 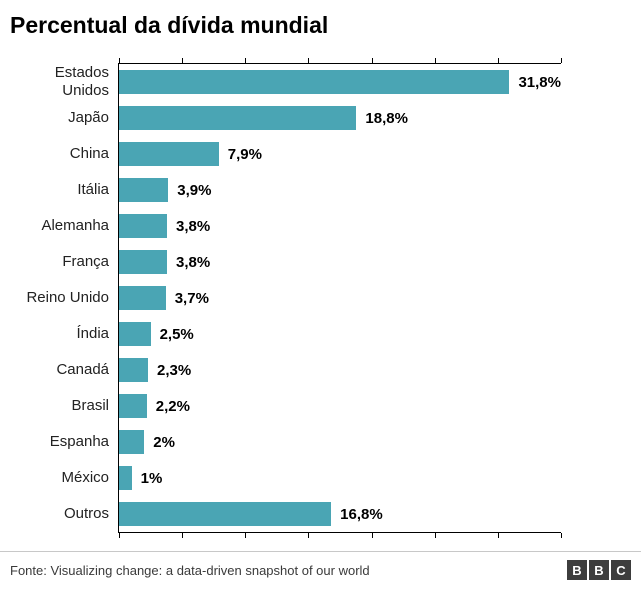 What do you see at coordinates (191, 298) in the screenshot?
I see `value-label: 3,7%` at bounding box center [191, 298].